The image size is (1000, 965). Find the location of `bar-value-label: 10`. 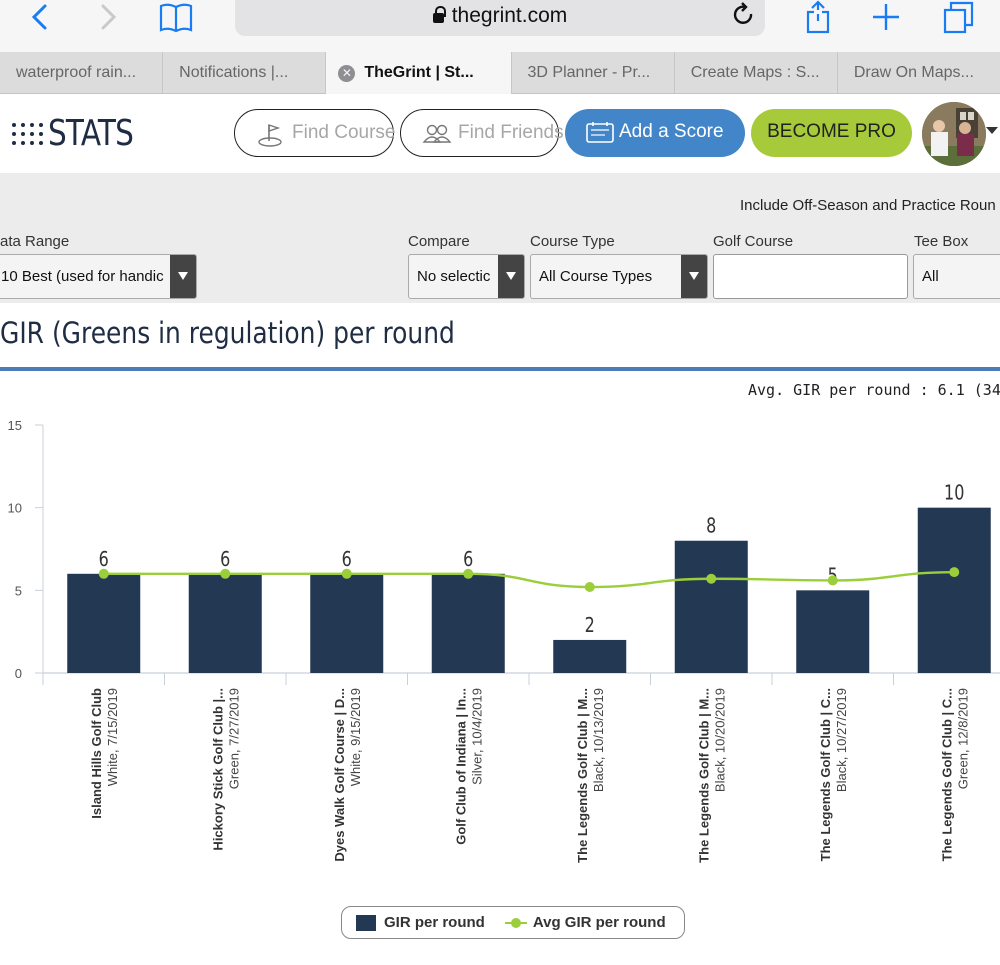

bar-value-label: 10 is located at coordinates (954, 493).